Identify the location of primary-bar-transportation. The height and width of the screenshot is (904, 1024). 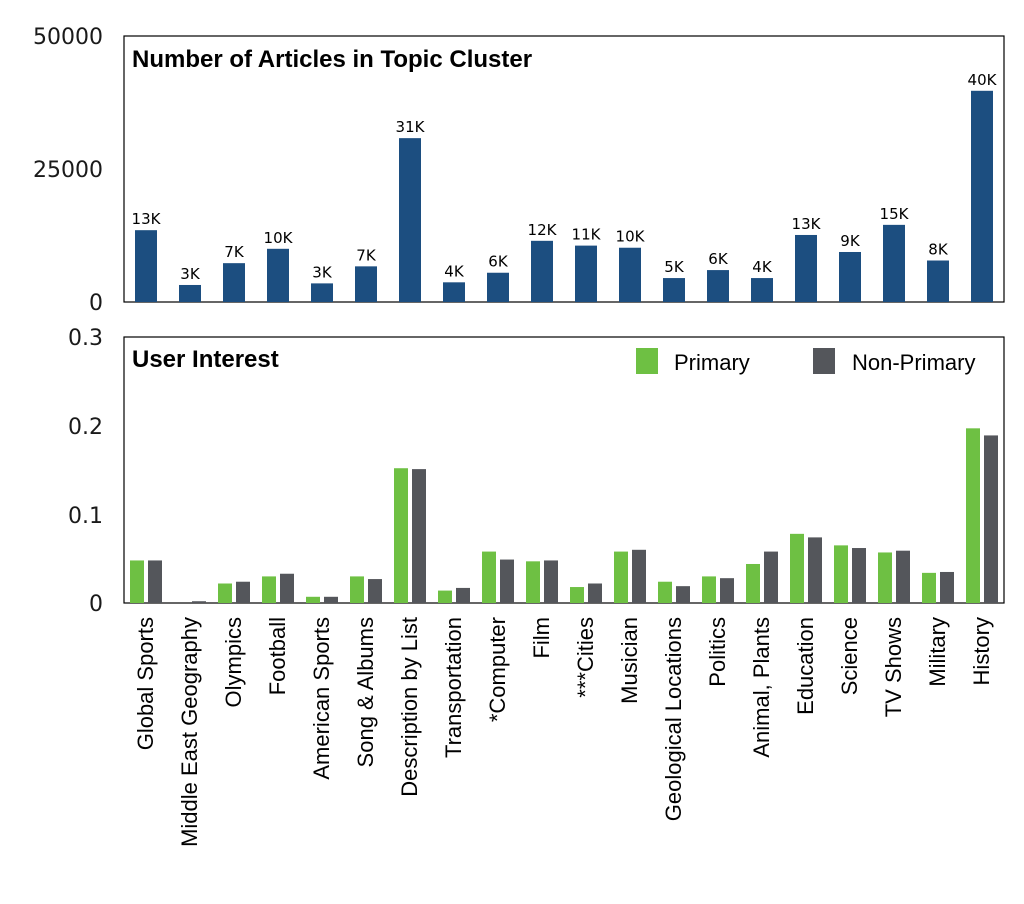
(445, 596).